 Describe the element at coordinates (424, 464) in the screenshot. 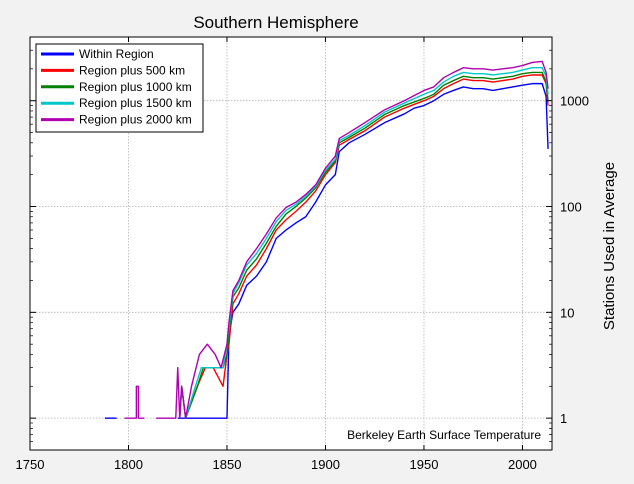

I see `x-tick-label: 1950` at that location.